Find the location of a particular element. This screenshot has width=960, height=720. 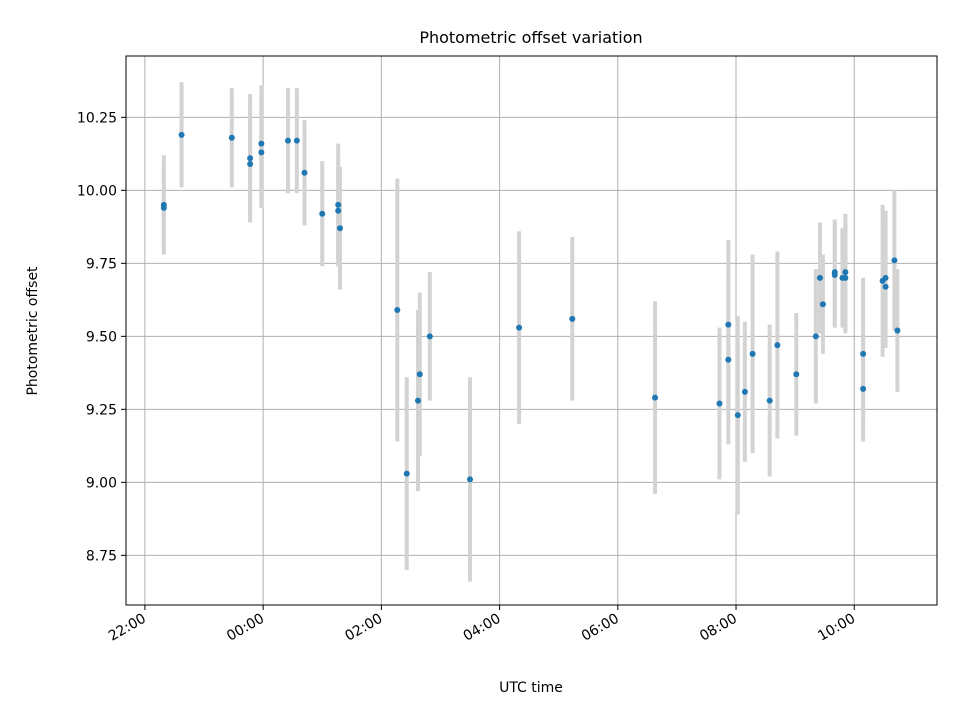

y-tick-label: 10.25 is located at coordinates (97, 118).